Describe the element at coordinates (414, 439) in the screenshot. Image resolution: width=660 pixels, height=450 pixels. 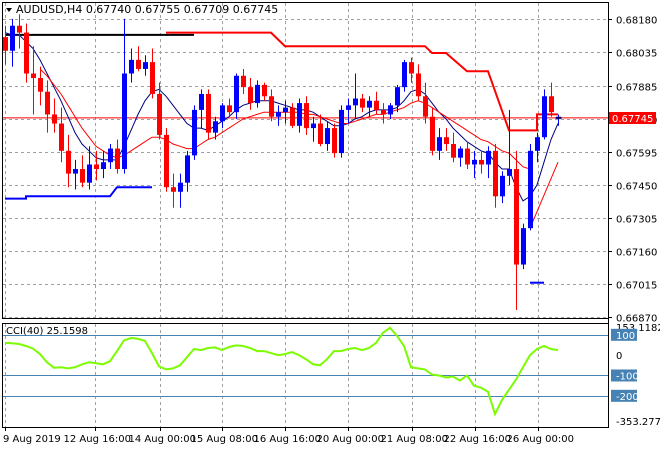
I see `time-tick-label: 21 Aug 08:00` at that location.